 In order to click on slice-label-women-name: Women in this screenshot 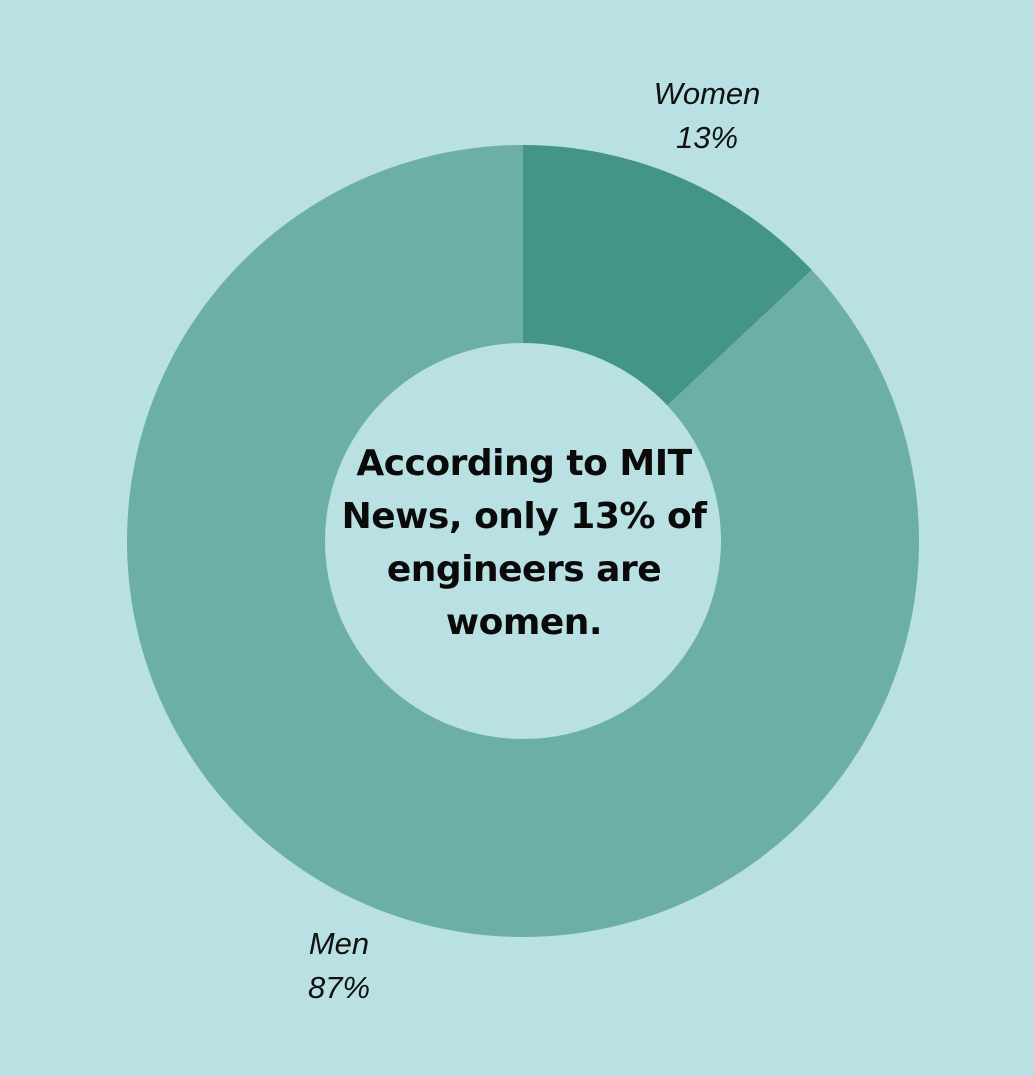, I will do `click(707, 93)`.